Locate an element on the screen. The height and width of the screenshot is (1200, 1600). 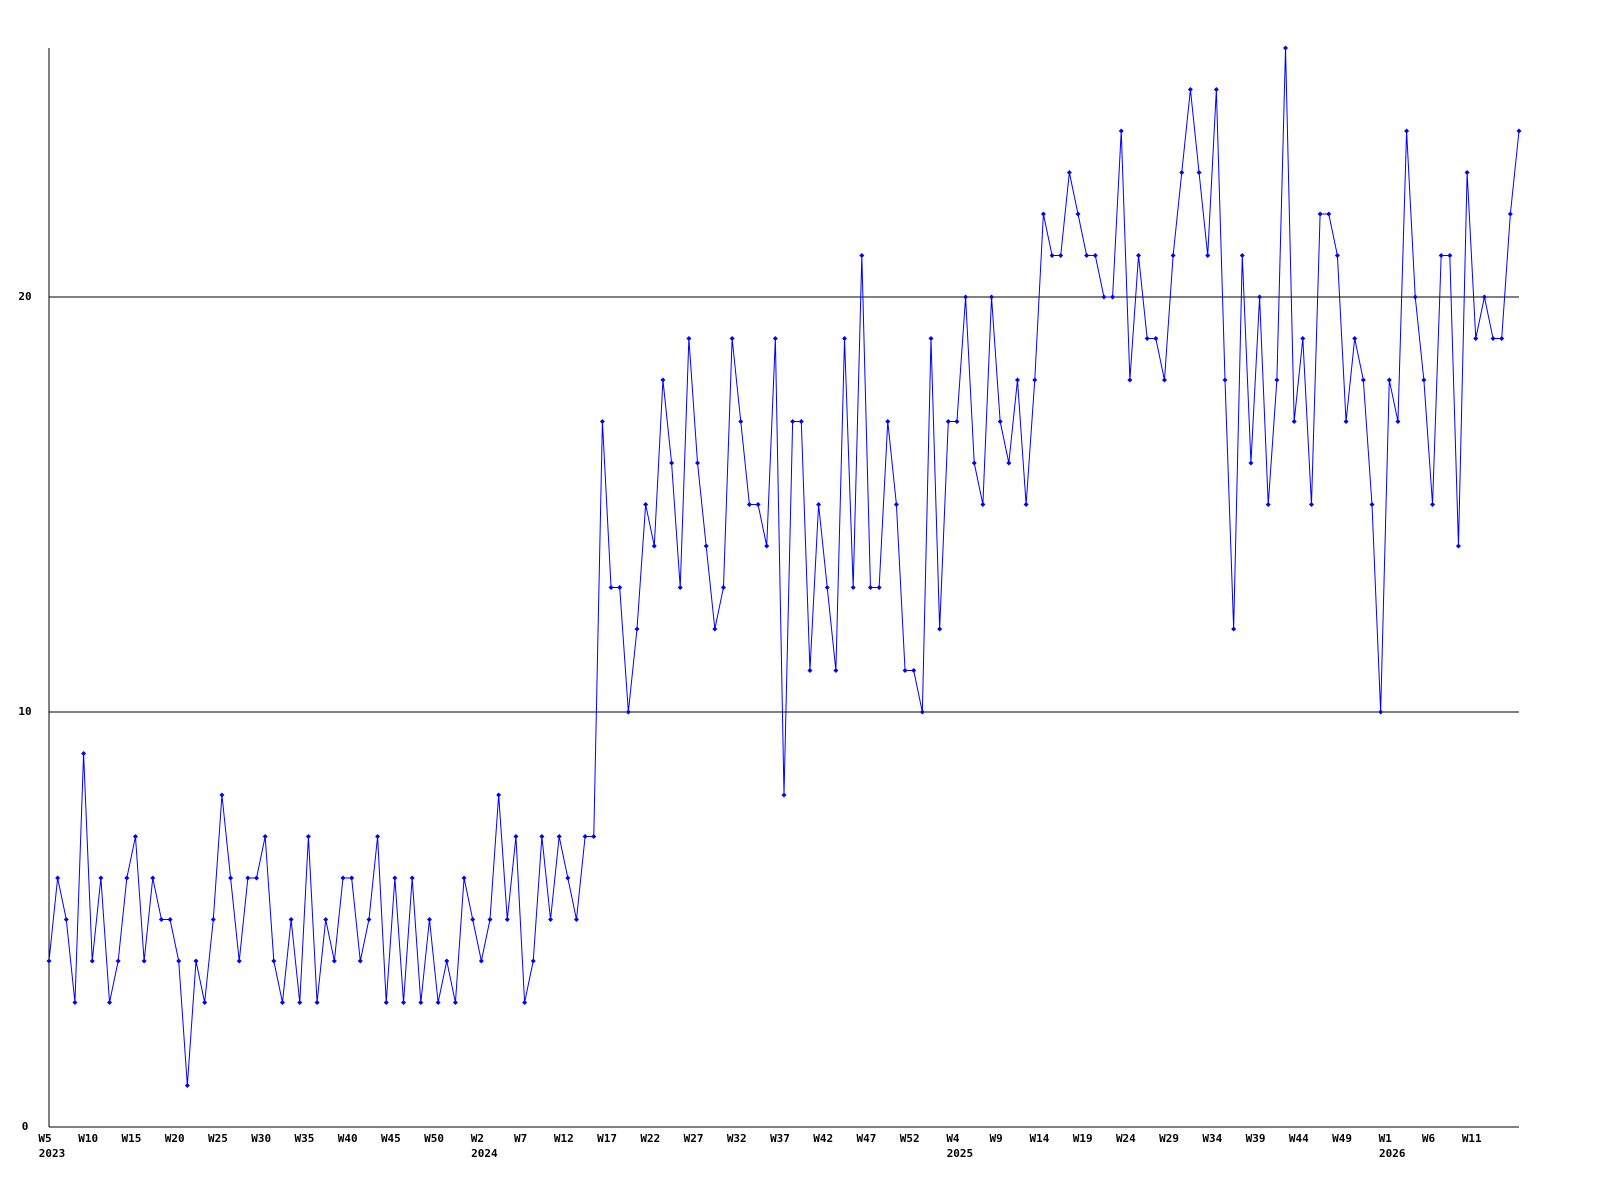
x-tick-label: W7 is located at coordinates (520, 1138).